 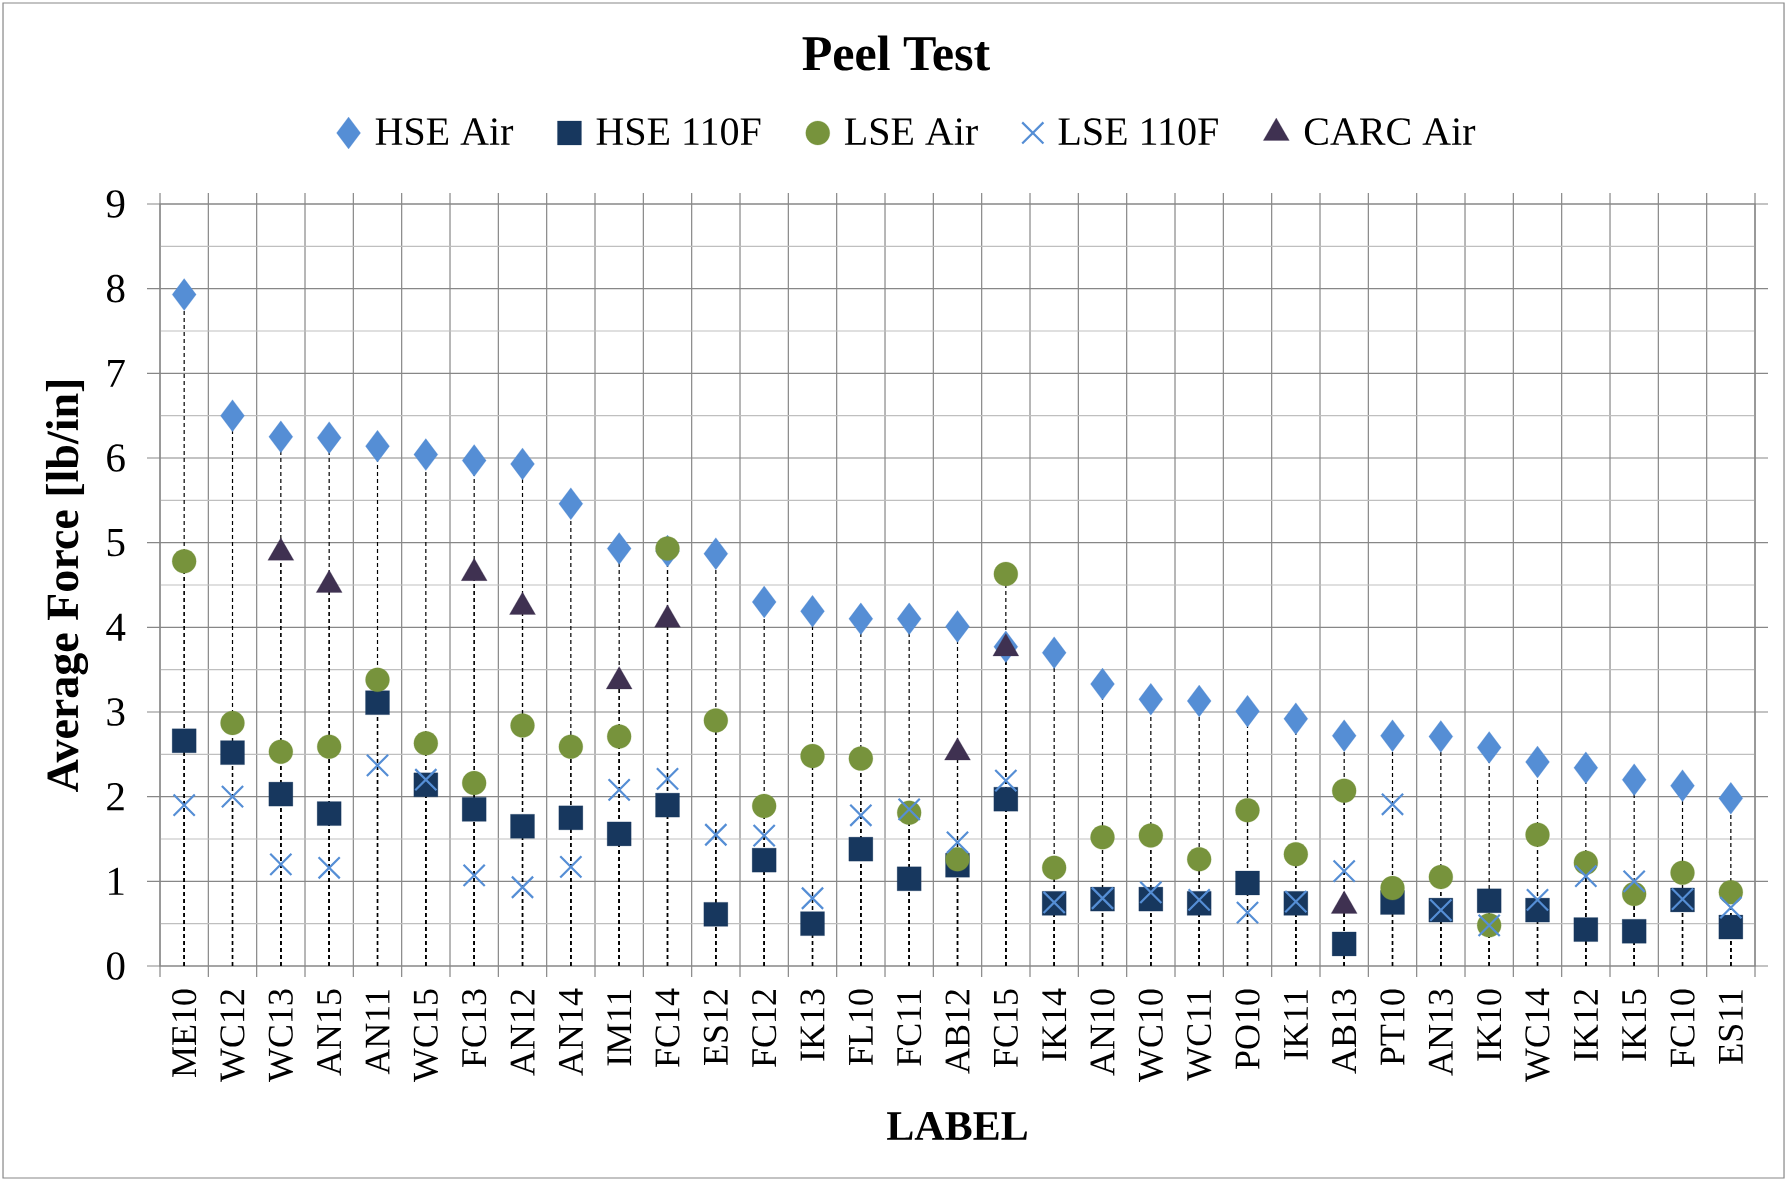 What do you see at coordinates (281, 1036) in the screenshot?
I see `x-tick-label: WC13` at bounding box center [281, 1036].